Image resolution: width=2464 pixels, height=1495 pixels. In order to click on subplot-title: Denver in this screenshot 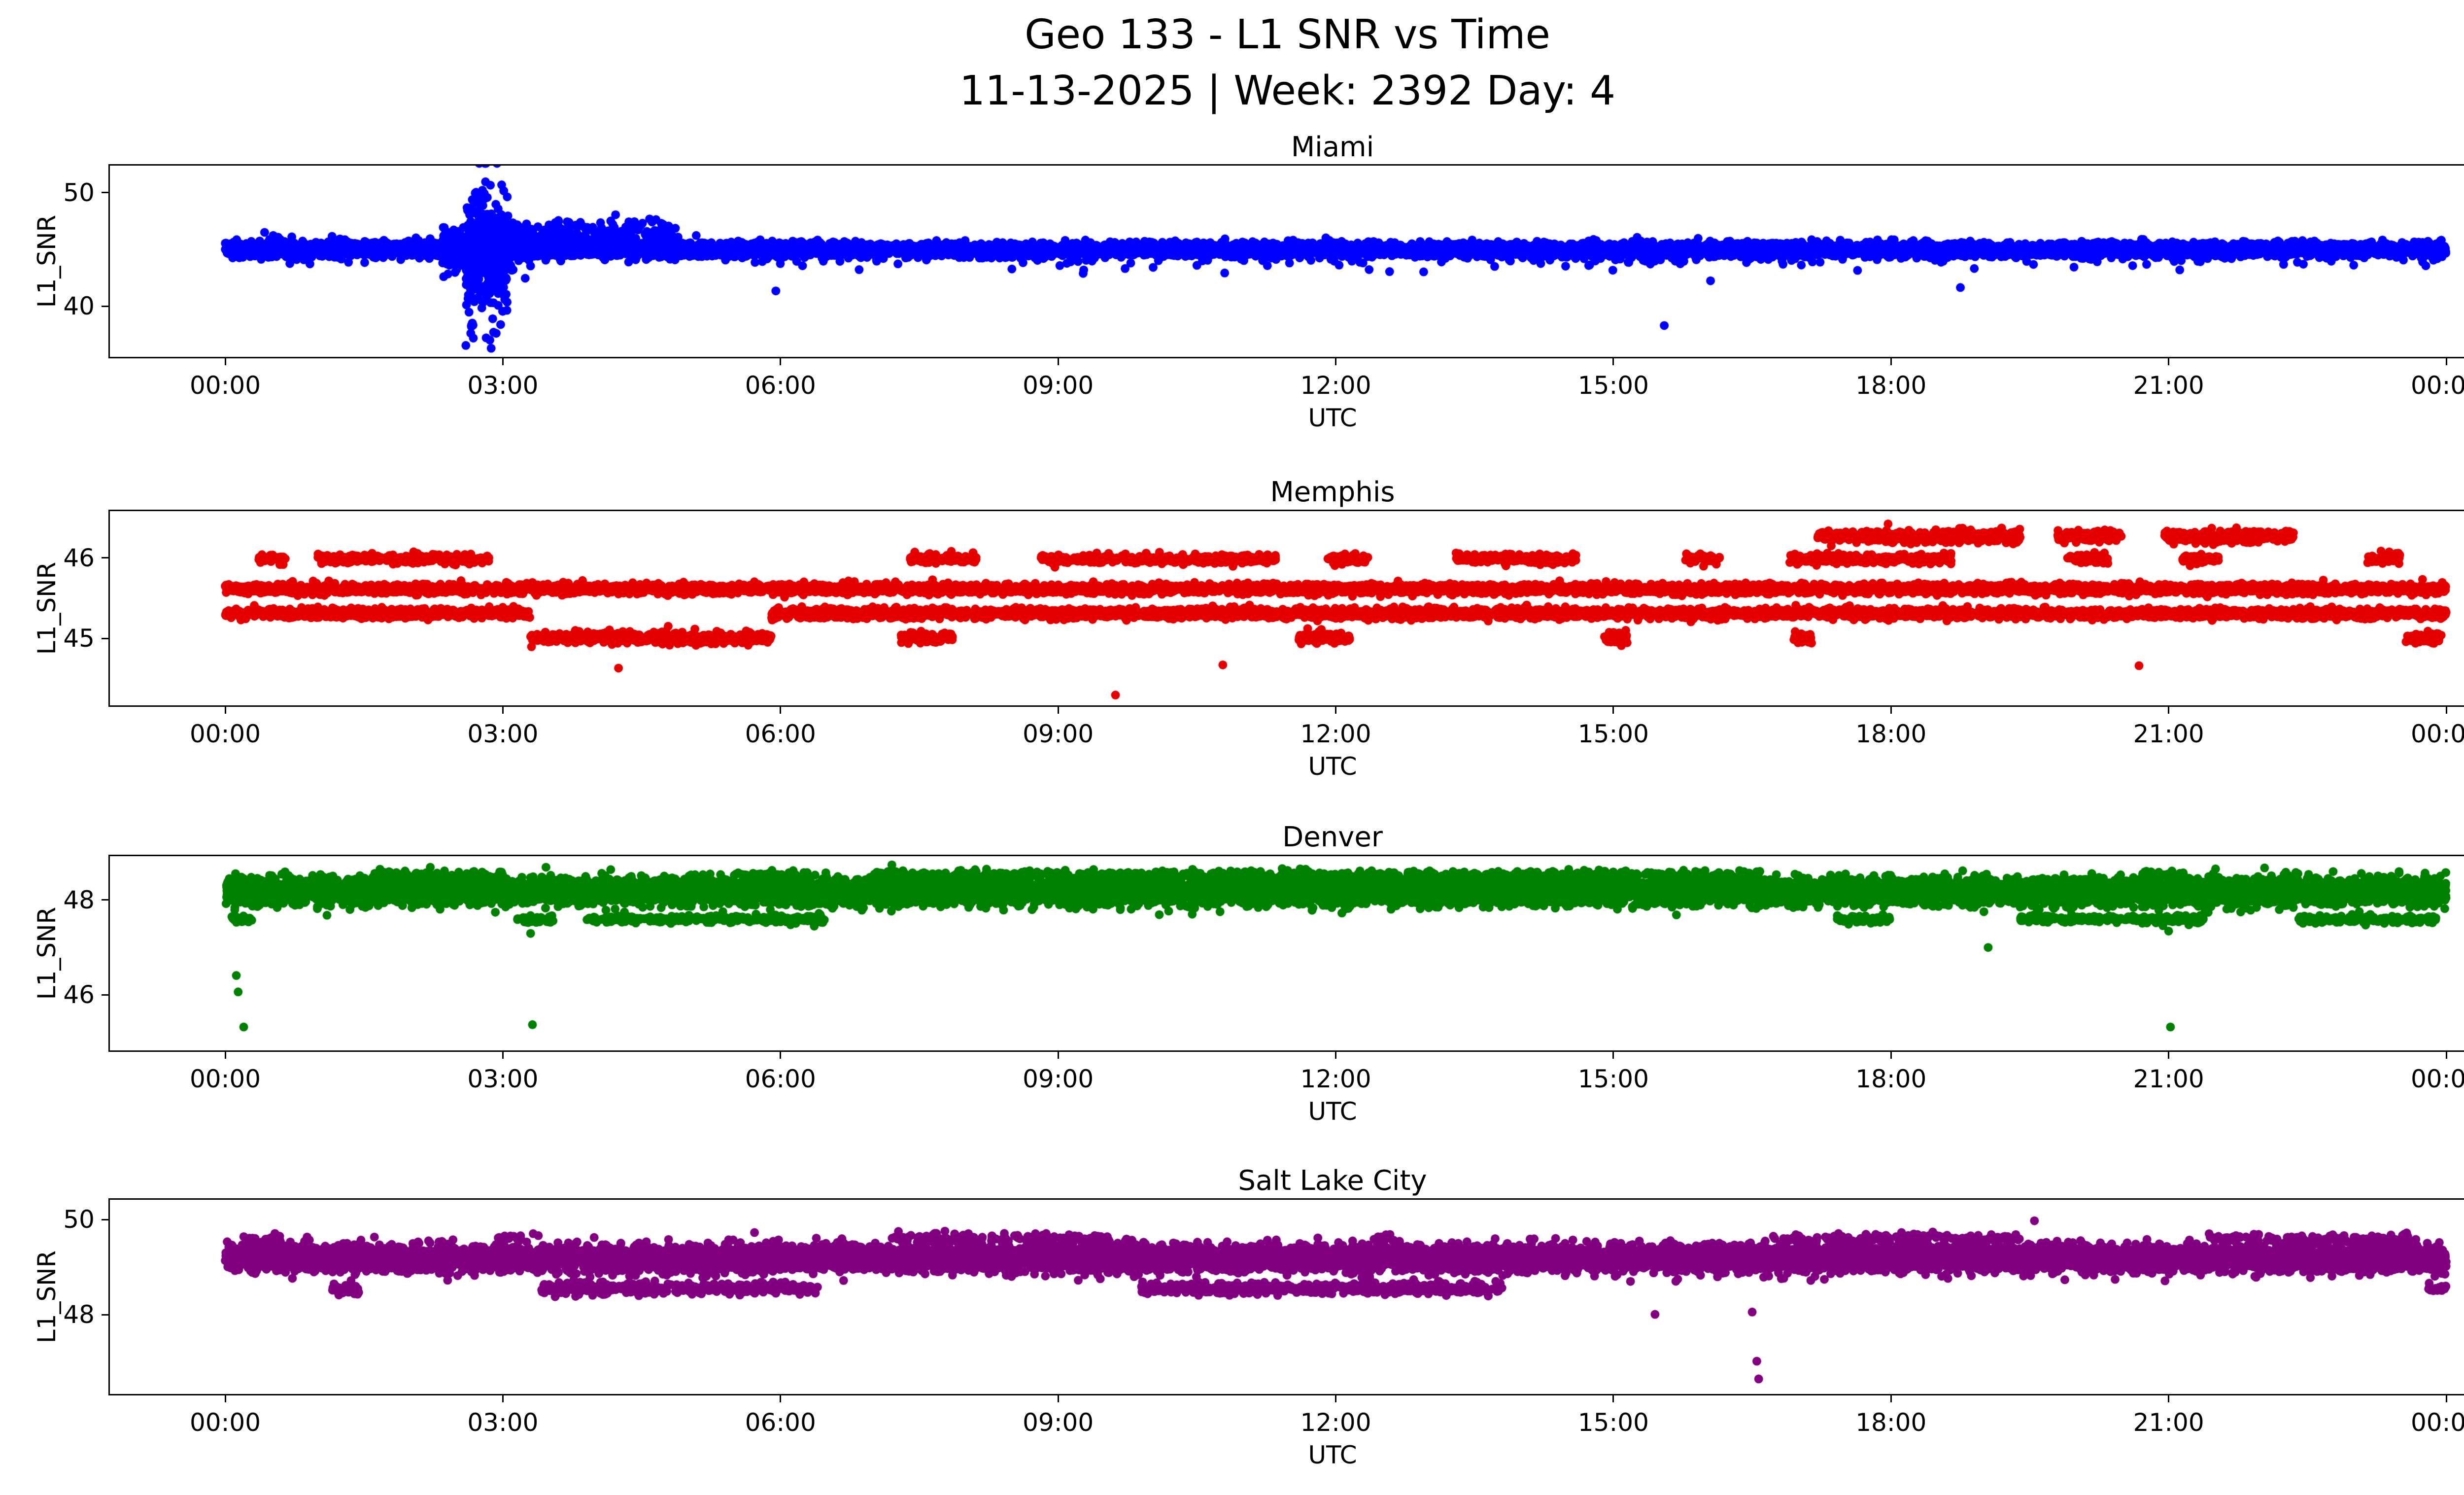, I will do `click(1332, 837)`.